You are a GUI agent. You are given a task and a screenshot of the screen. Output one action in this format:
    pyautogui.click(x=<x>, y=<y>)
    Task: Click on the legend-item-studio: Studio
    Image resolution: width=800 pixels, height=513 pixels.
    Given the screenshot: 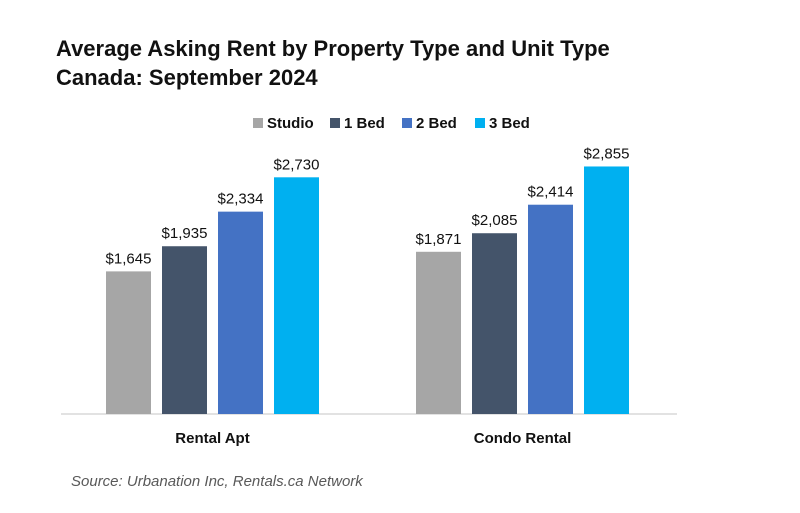 What is the action you would take?
    pyautogui.click(x=283, y=123)
    